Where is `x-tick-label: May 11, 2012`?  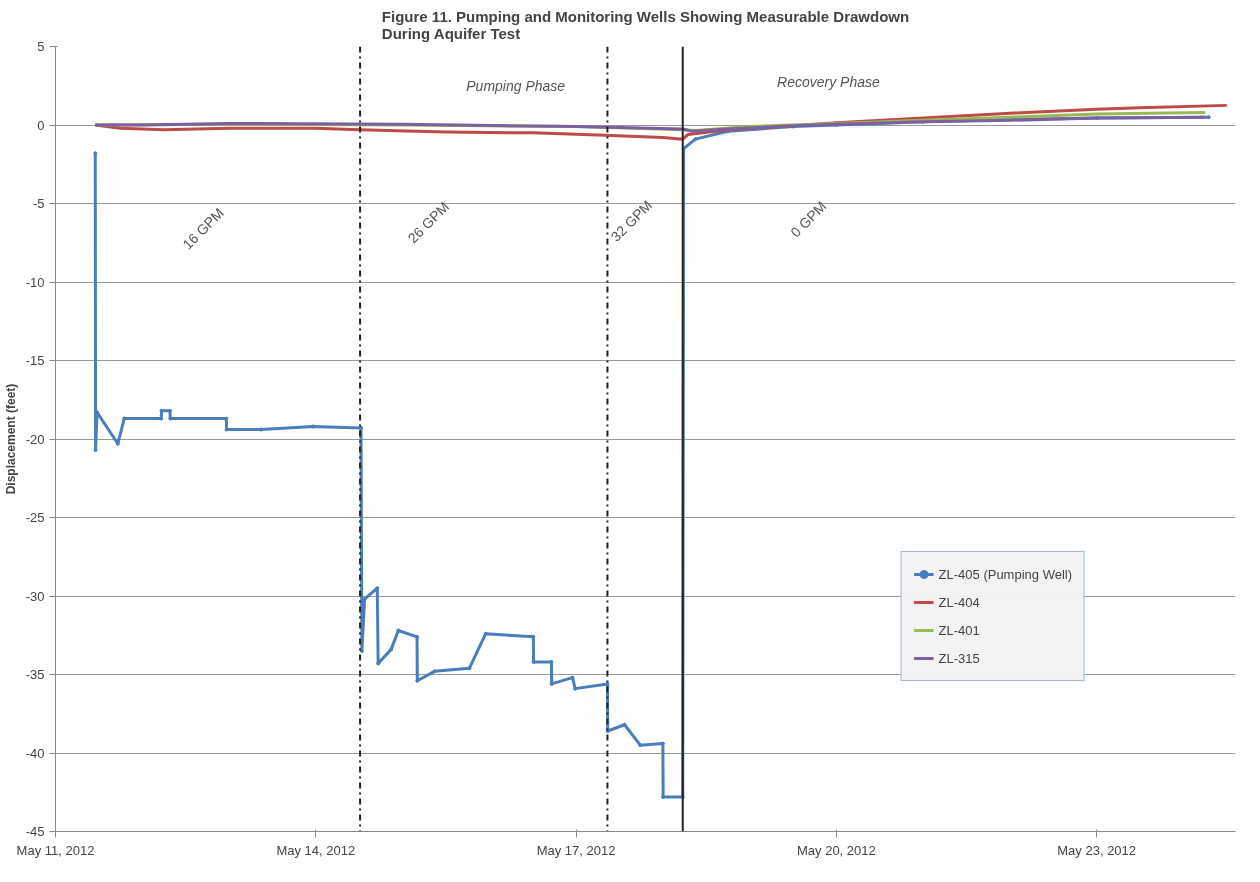 x-tick-label: May 11, 2012 is located at coordinates (55, 850).